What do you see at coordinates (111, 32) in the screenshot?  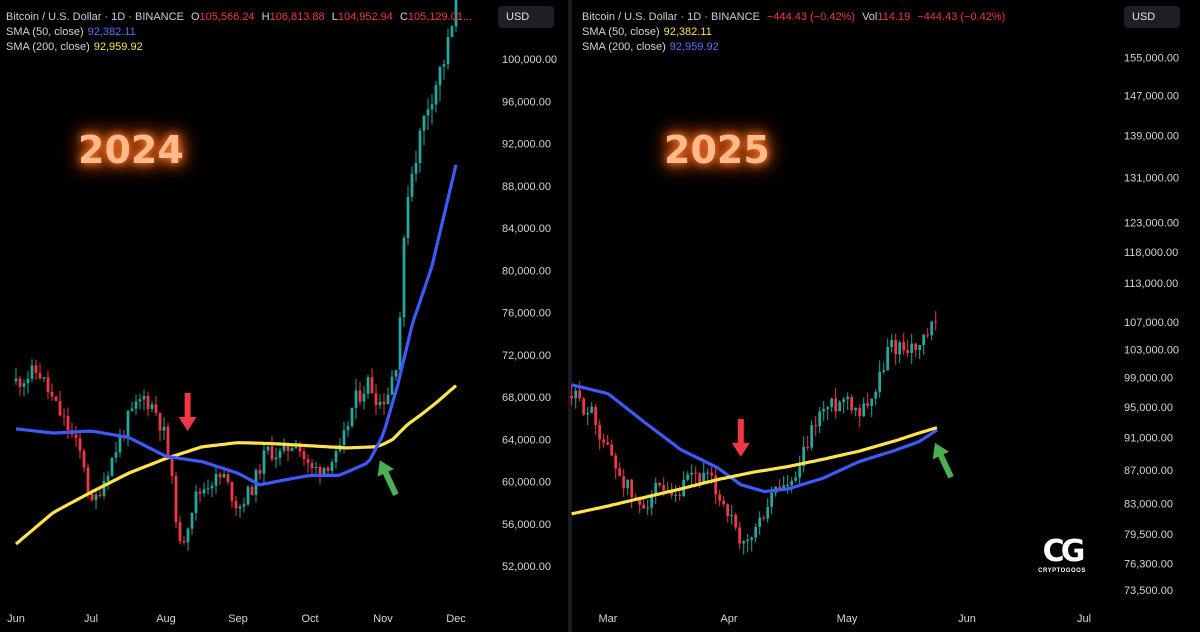 I see `left-sma50-value: 92,382.11` at bounding box center [111, 32].